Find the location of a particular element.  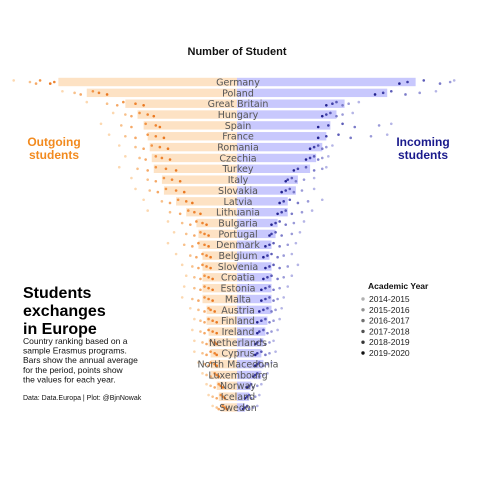

legend-label-2016-2017: 2016-2017 is located at coordinates (389, 321).